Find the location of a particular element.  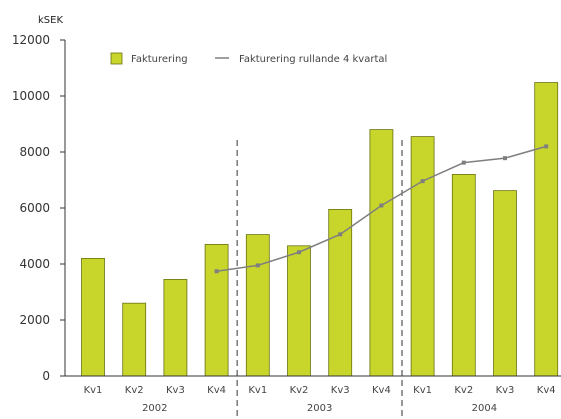

y-tick-label: 4000 is located at coordinates (34, 264).